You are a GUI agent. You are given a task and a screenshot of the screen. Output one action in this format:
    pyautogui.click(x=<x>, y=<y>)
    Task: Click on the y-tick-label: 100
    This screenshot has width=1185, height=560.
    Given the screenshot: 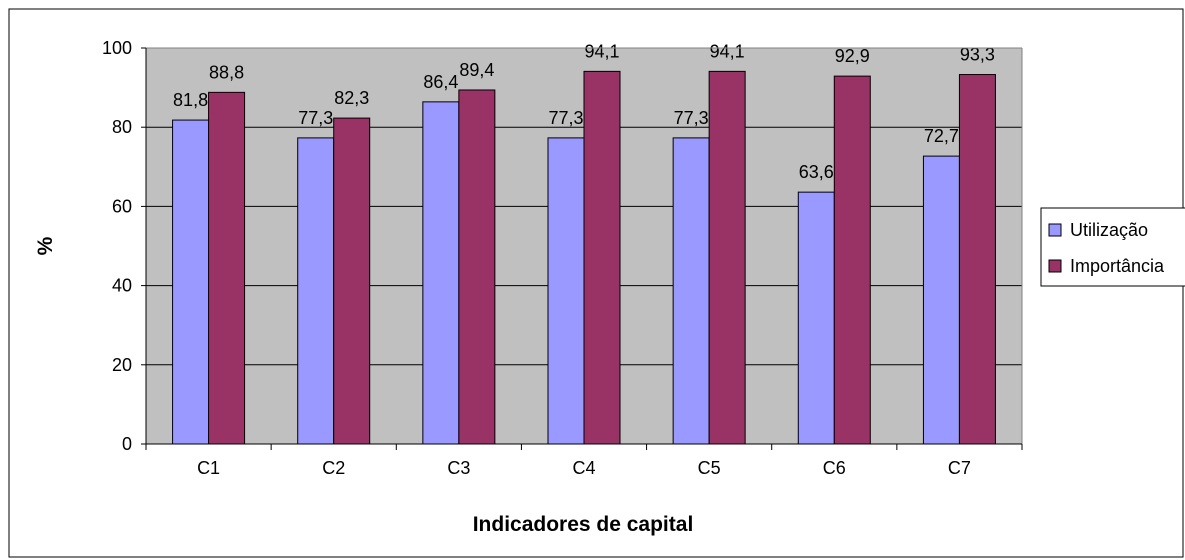 What is the action you would take?
    pyautogui.click(x=117, y=48)
    